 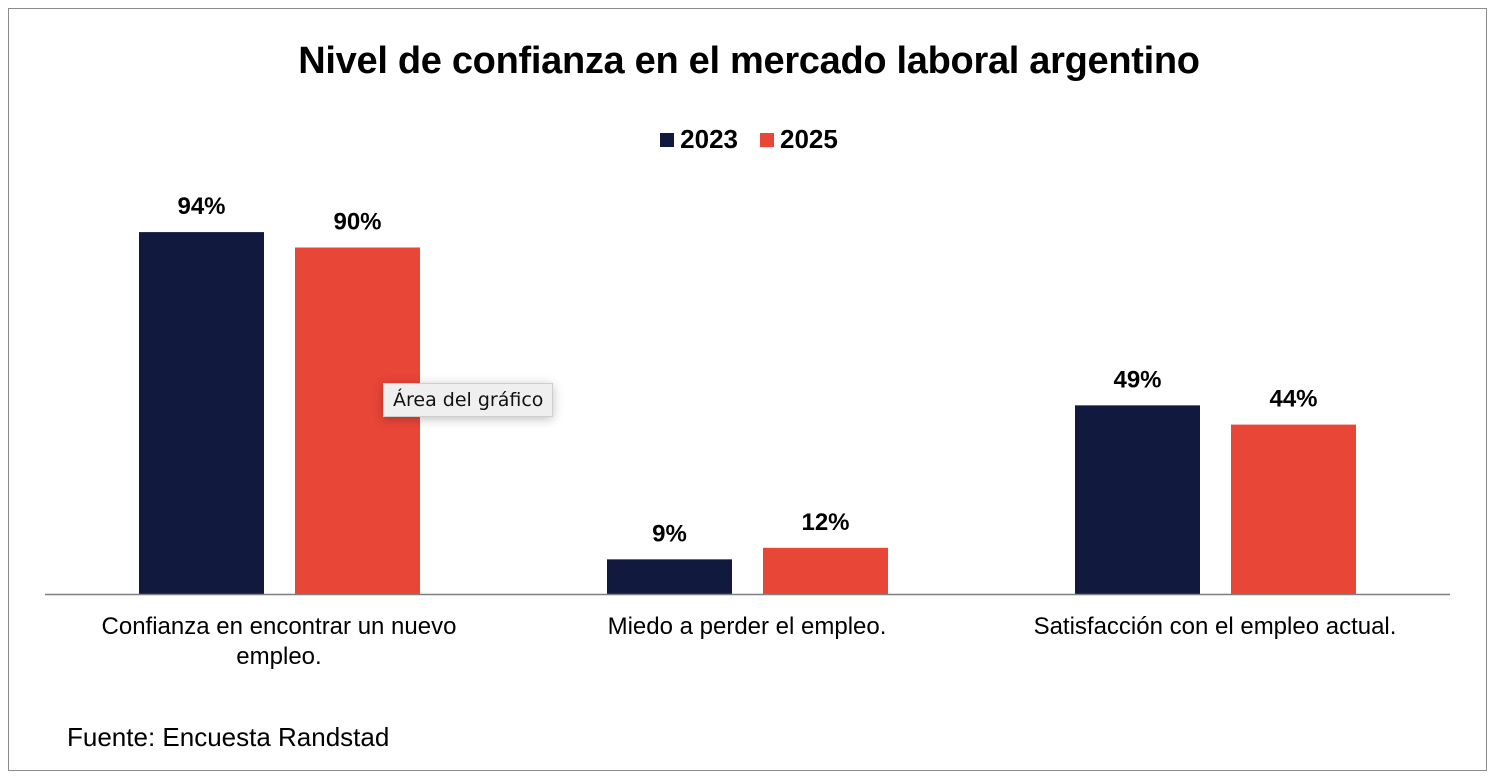 What do you see at coordinates (747, 626) in the screenshot?
I see `category-label-2: Miedo a perder el empleo.` at bounding box center [747, 626].